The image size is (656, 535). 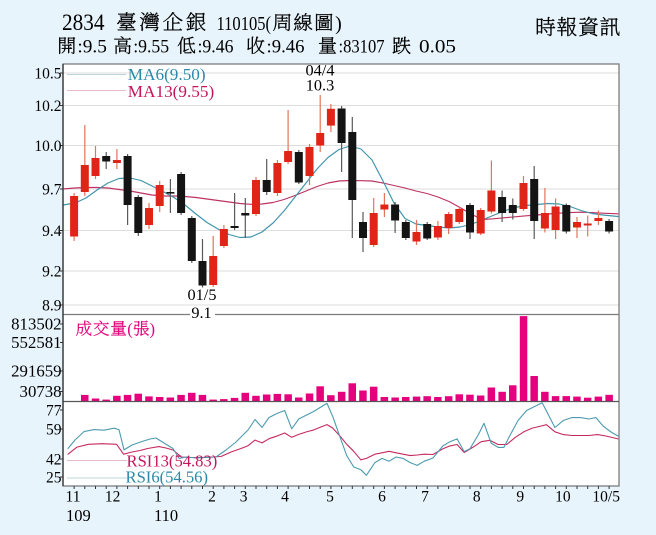 What do you see at coordinates (52, 305) in the screenshot?
I see `svg-text: 8.9` at bounding box center [52, 305].